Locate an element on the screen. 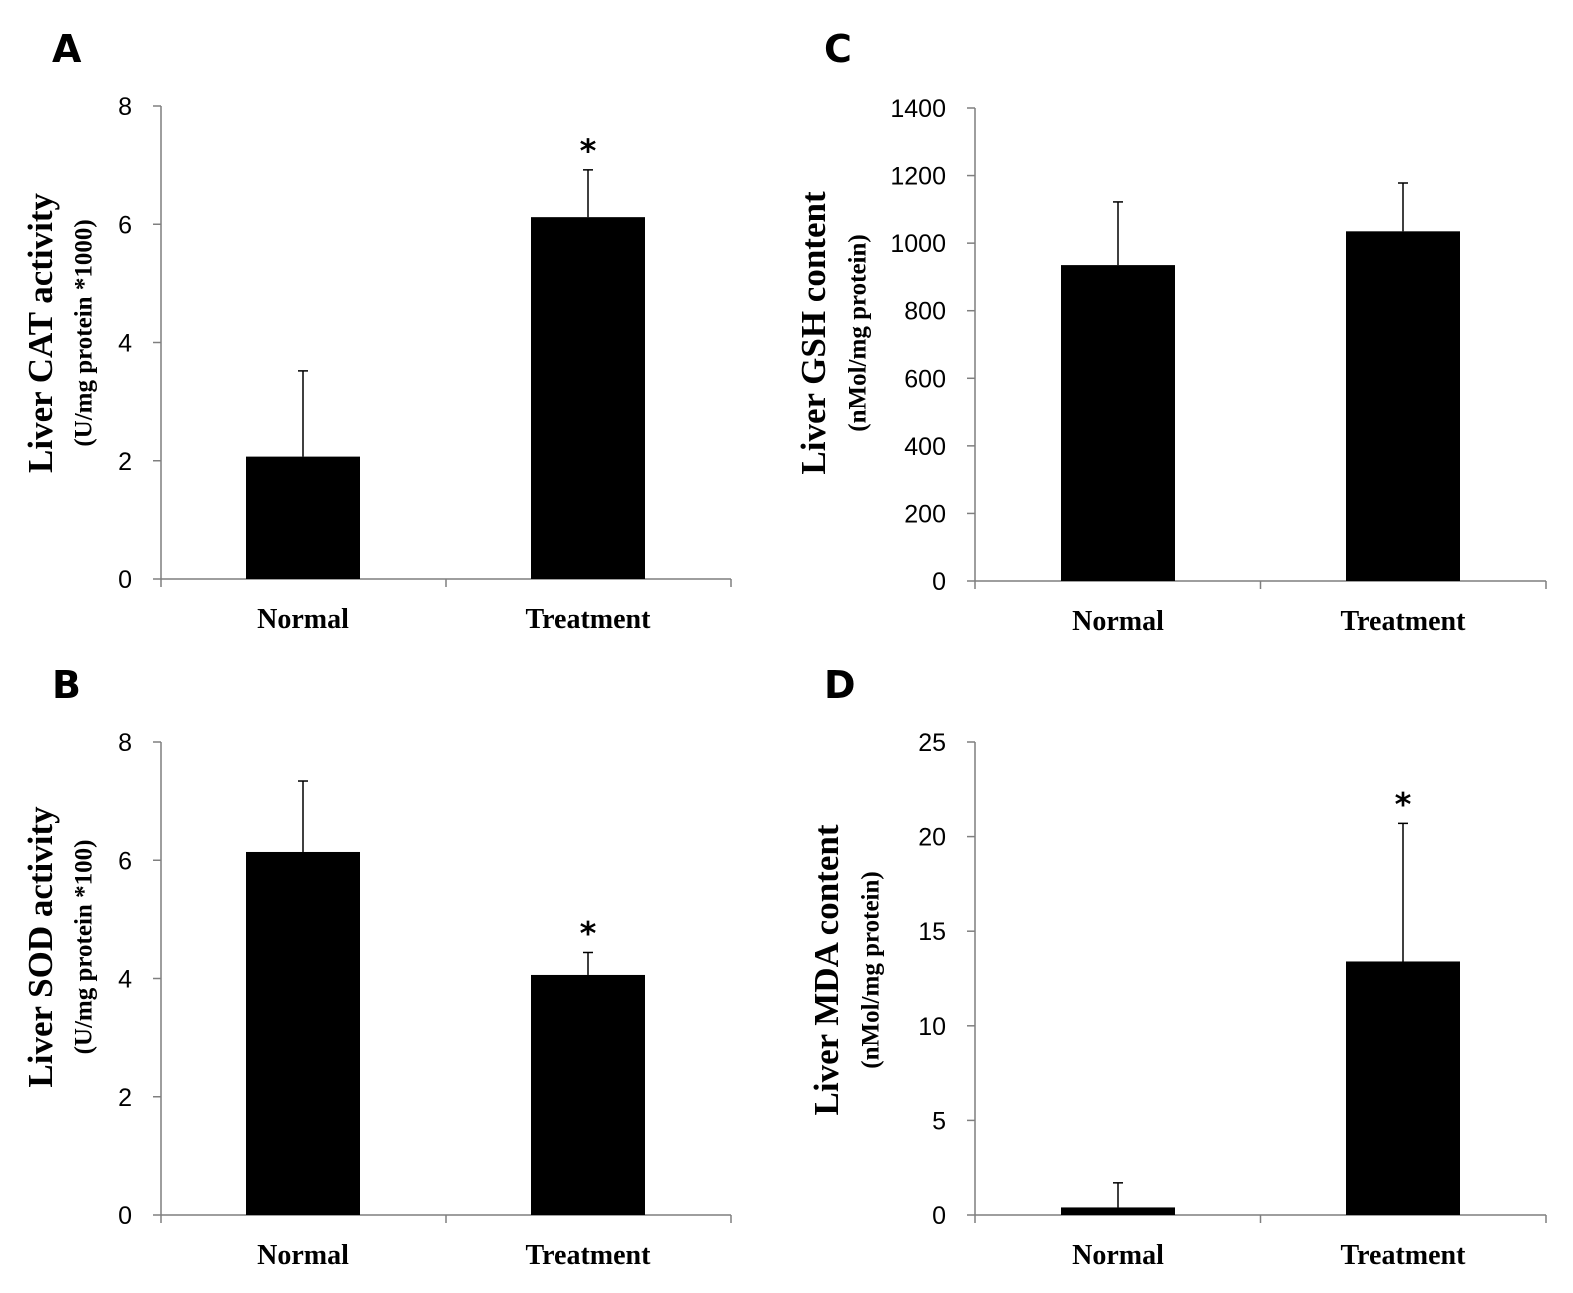  y-axis-subtitle-b: (U/mg protein *100) is located at coordinates (84, 947).